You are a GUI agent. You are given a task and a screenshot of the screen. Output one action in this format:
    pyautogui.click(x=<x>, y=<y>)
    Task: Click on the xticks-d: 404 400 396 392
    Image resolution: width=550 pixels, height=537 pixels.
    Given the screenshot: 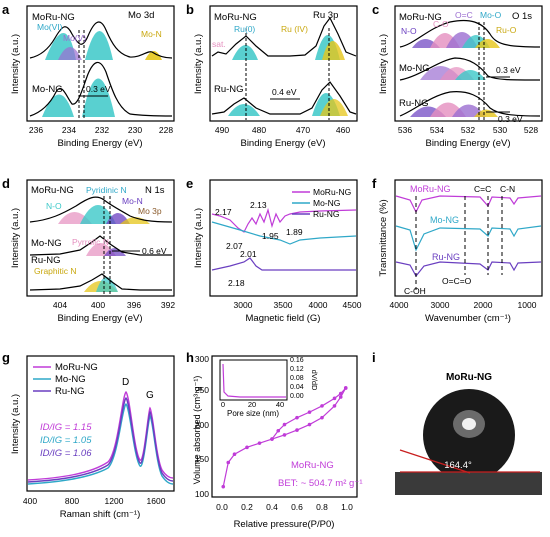 What is the action you would take?
    pyautogui.click(x=114, y=305)
    